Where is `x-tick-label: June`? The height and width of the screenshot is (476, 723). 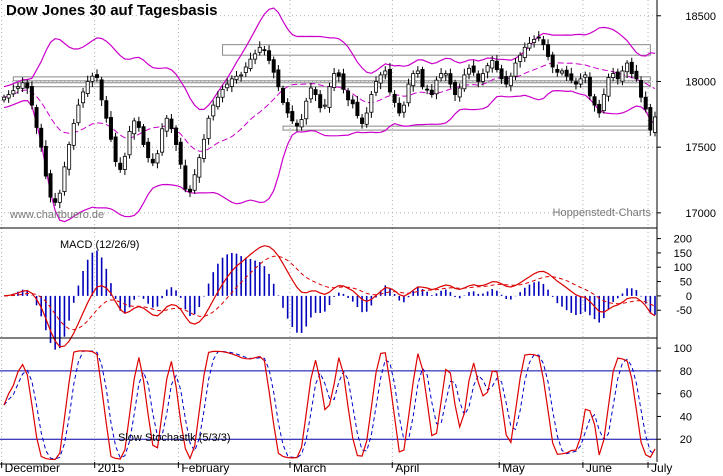
x-tick-label: June is located at coordinates (599, 468).